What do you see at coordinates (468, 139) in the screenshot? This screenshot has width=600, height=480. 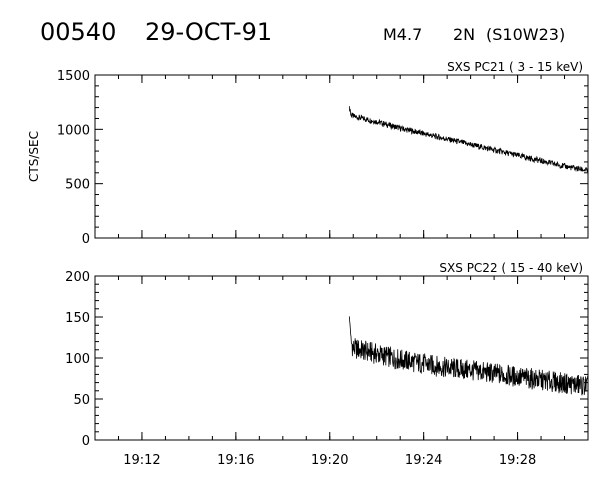 I see `panel-1-series-line` at bounding box center [468, 139].